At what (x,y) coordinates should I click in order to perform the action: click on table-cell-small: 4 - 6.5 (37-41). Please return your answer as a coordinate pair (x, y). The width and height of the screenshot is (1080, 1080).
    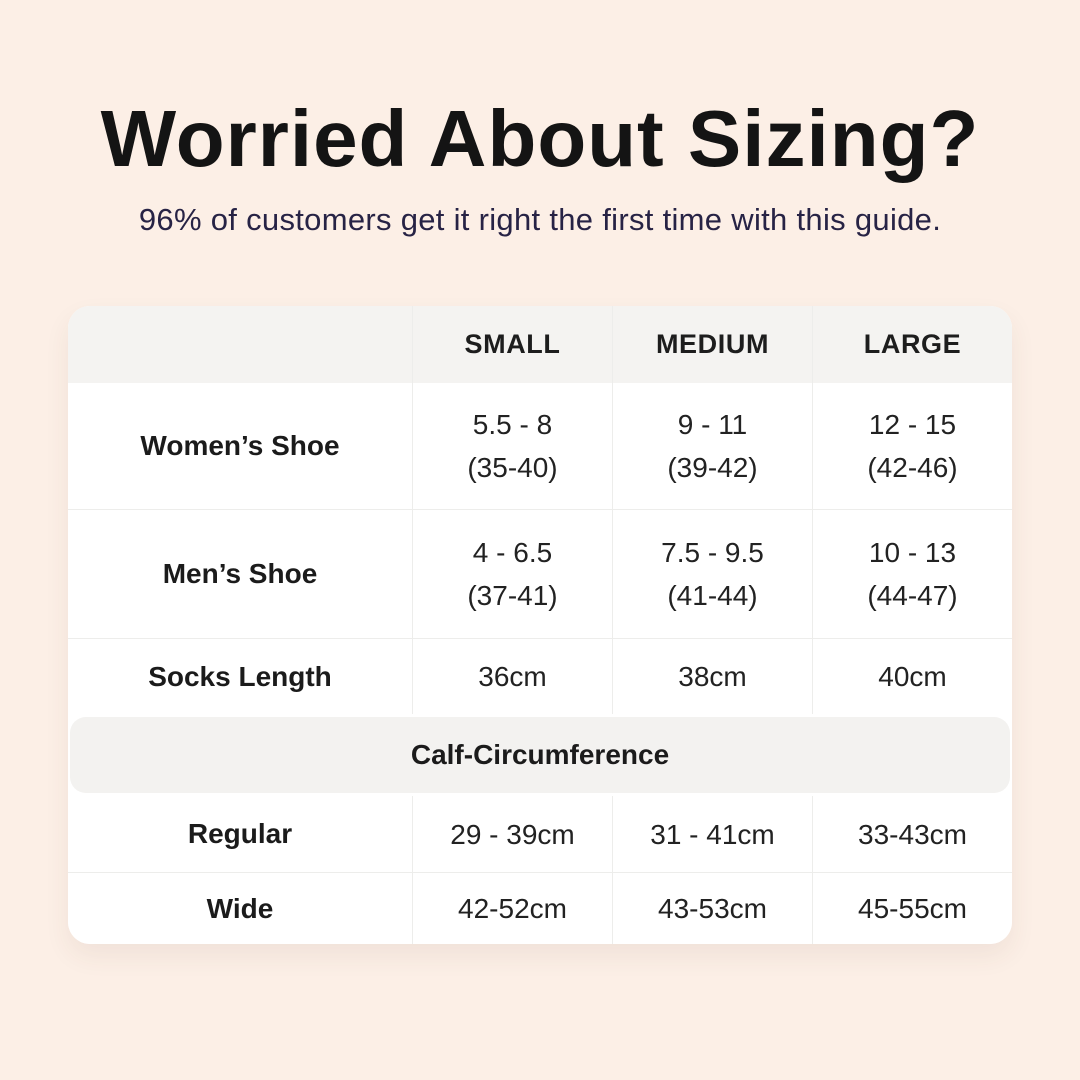
    Looking at the image, I should click on (512, 574).